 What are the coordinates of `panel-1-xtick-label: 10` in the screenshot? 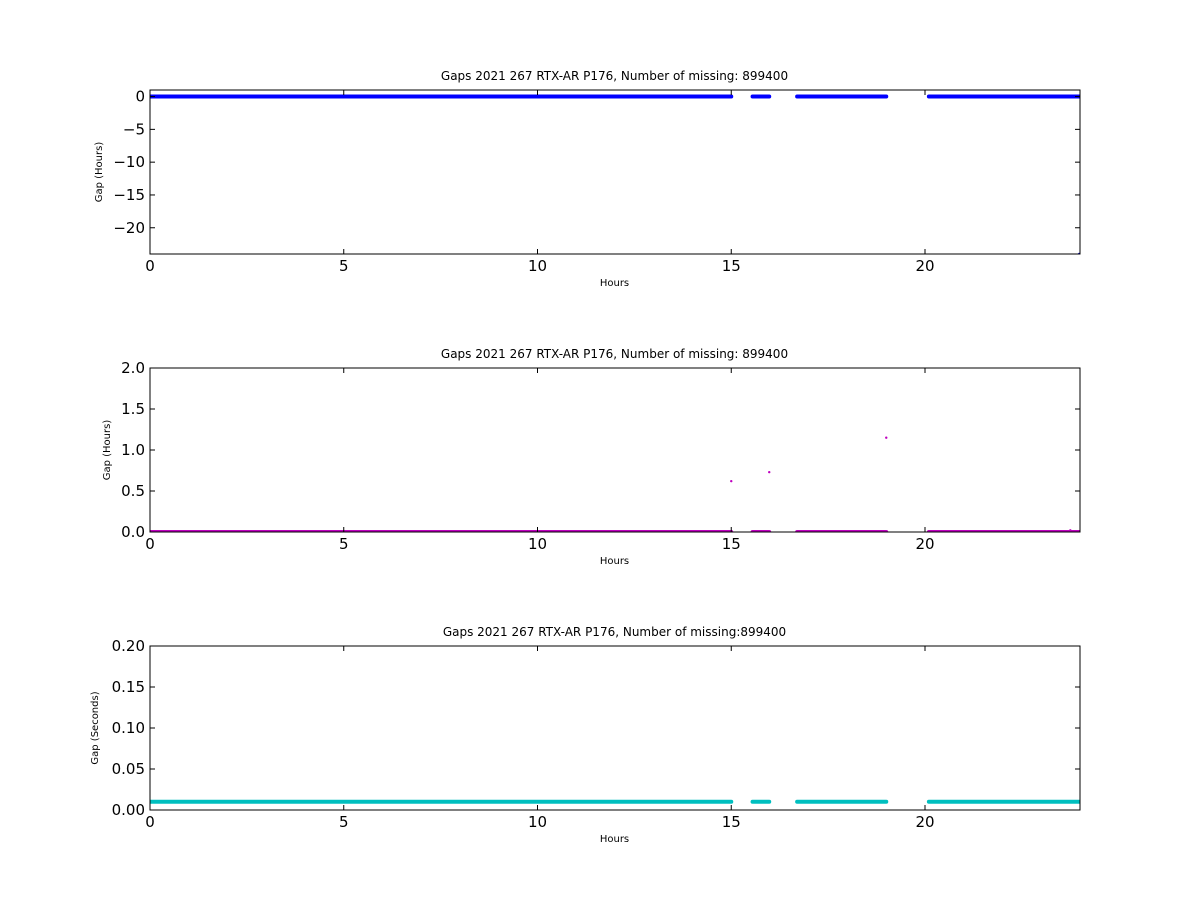 It's located at (537, 266).